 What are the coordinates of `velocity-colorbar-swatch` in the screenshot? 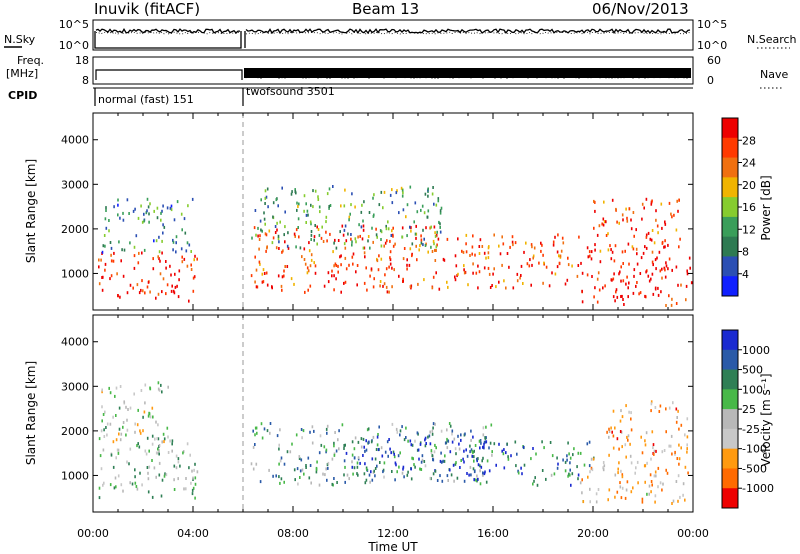 It's located at (730, 360).